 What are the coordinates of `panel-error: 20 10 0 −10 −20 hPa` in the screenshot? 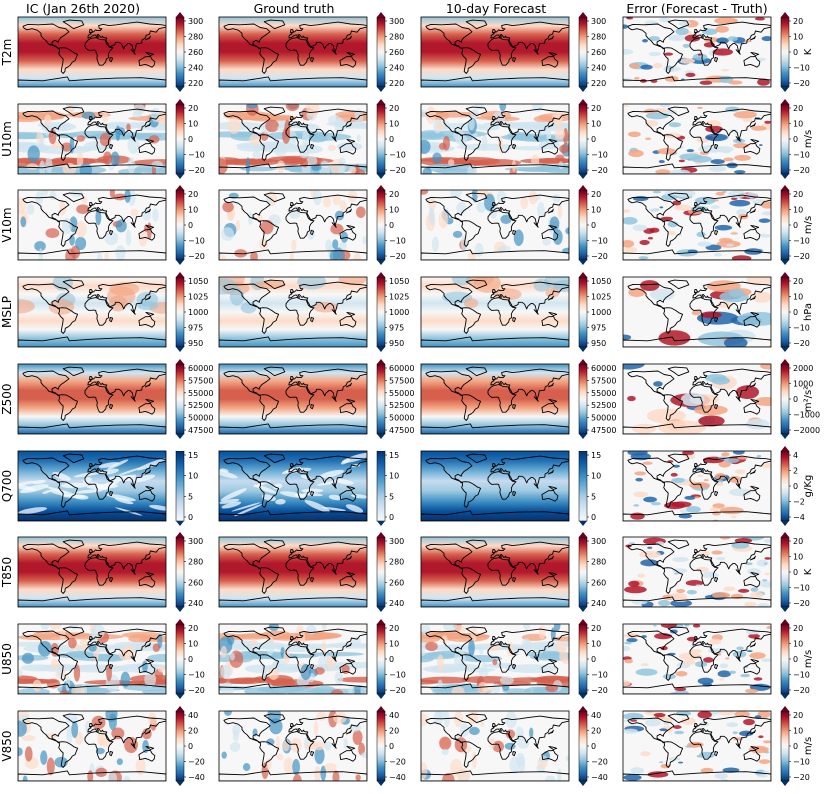 It's located at (718, 312).